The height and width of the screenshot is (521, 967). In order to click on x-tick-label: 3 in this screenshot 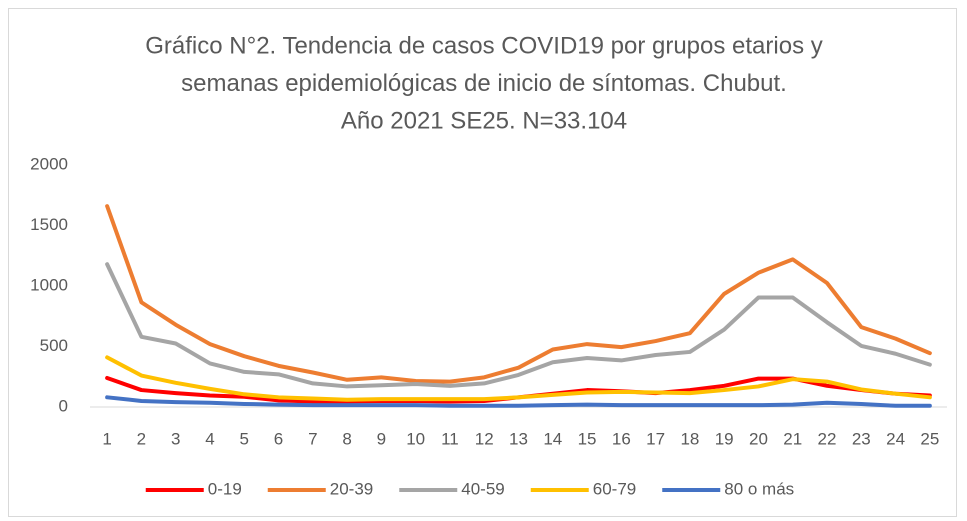, I will do `click(175, 438)`.